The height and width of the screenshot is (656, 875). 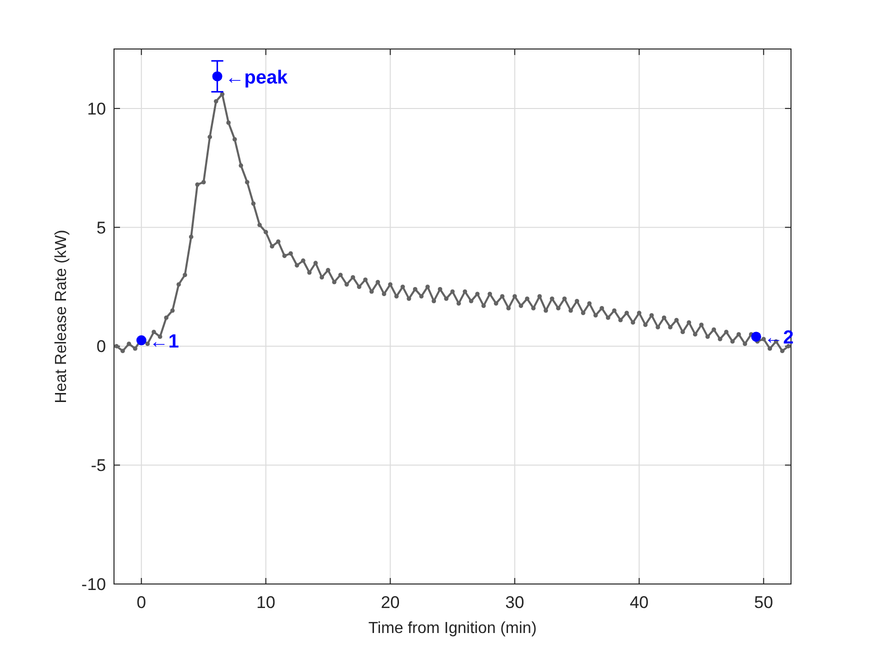 I want to click on y-tick-label: 10, so click(x=96, y=108).